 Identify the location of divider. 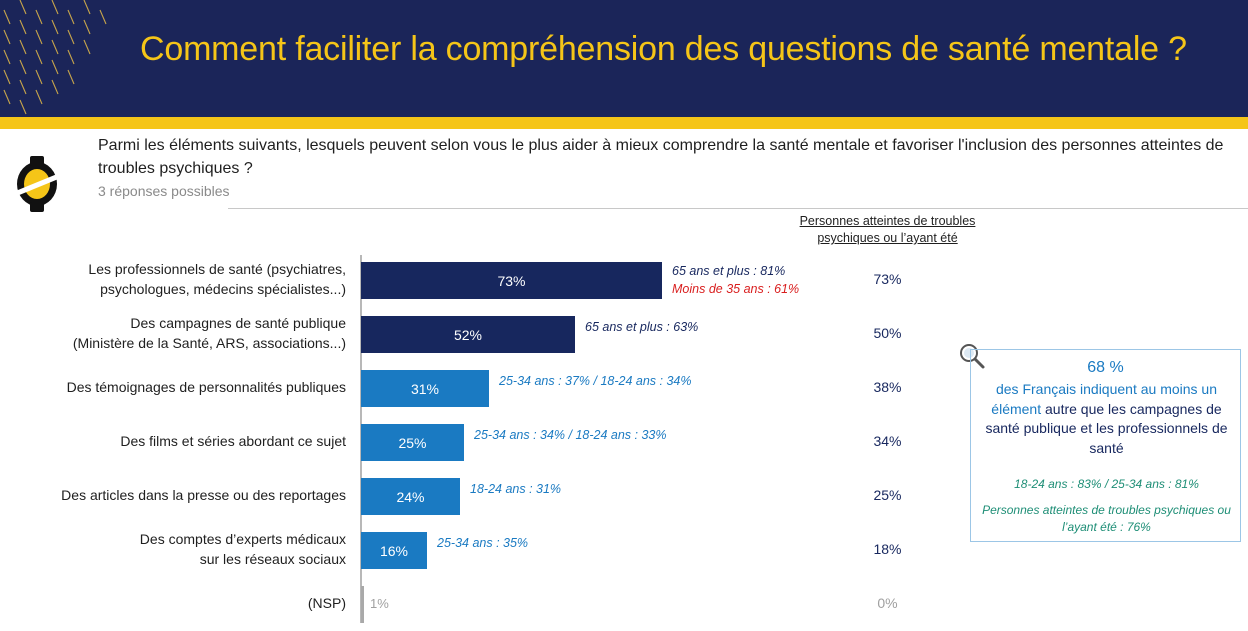
(738, 208).